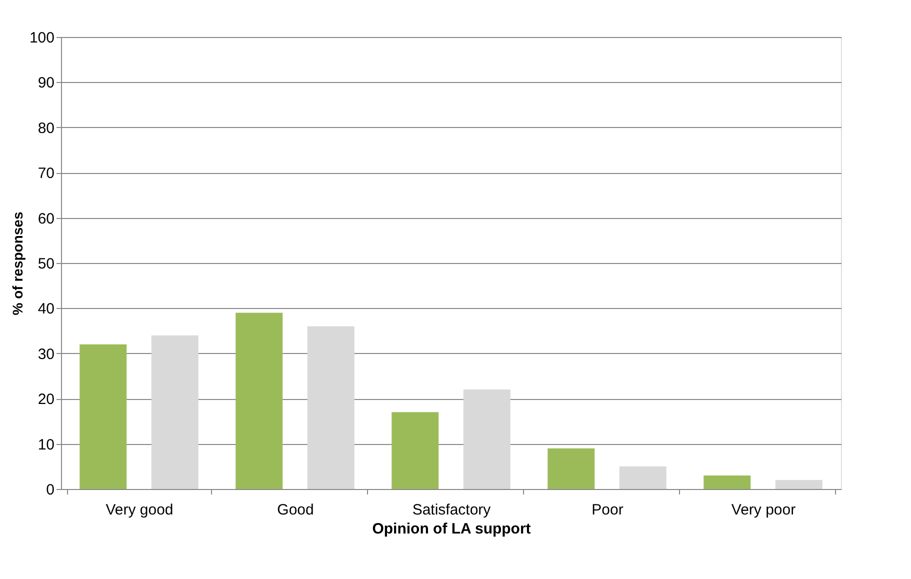 The image size is (911, 579). Describe the element at coordinates (140, 510) in the screenshot. I see `x-tick-label: Very good` at that location.